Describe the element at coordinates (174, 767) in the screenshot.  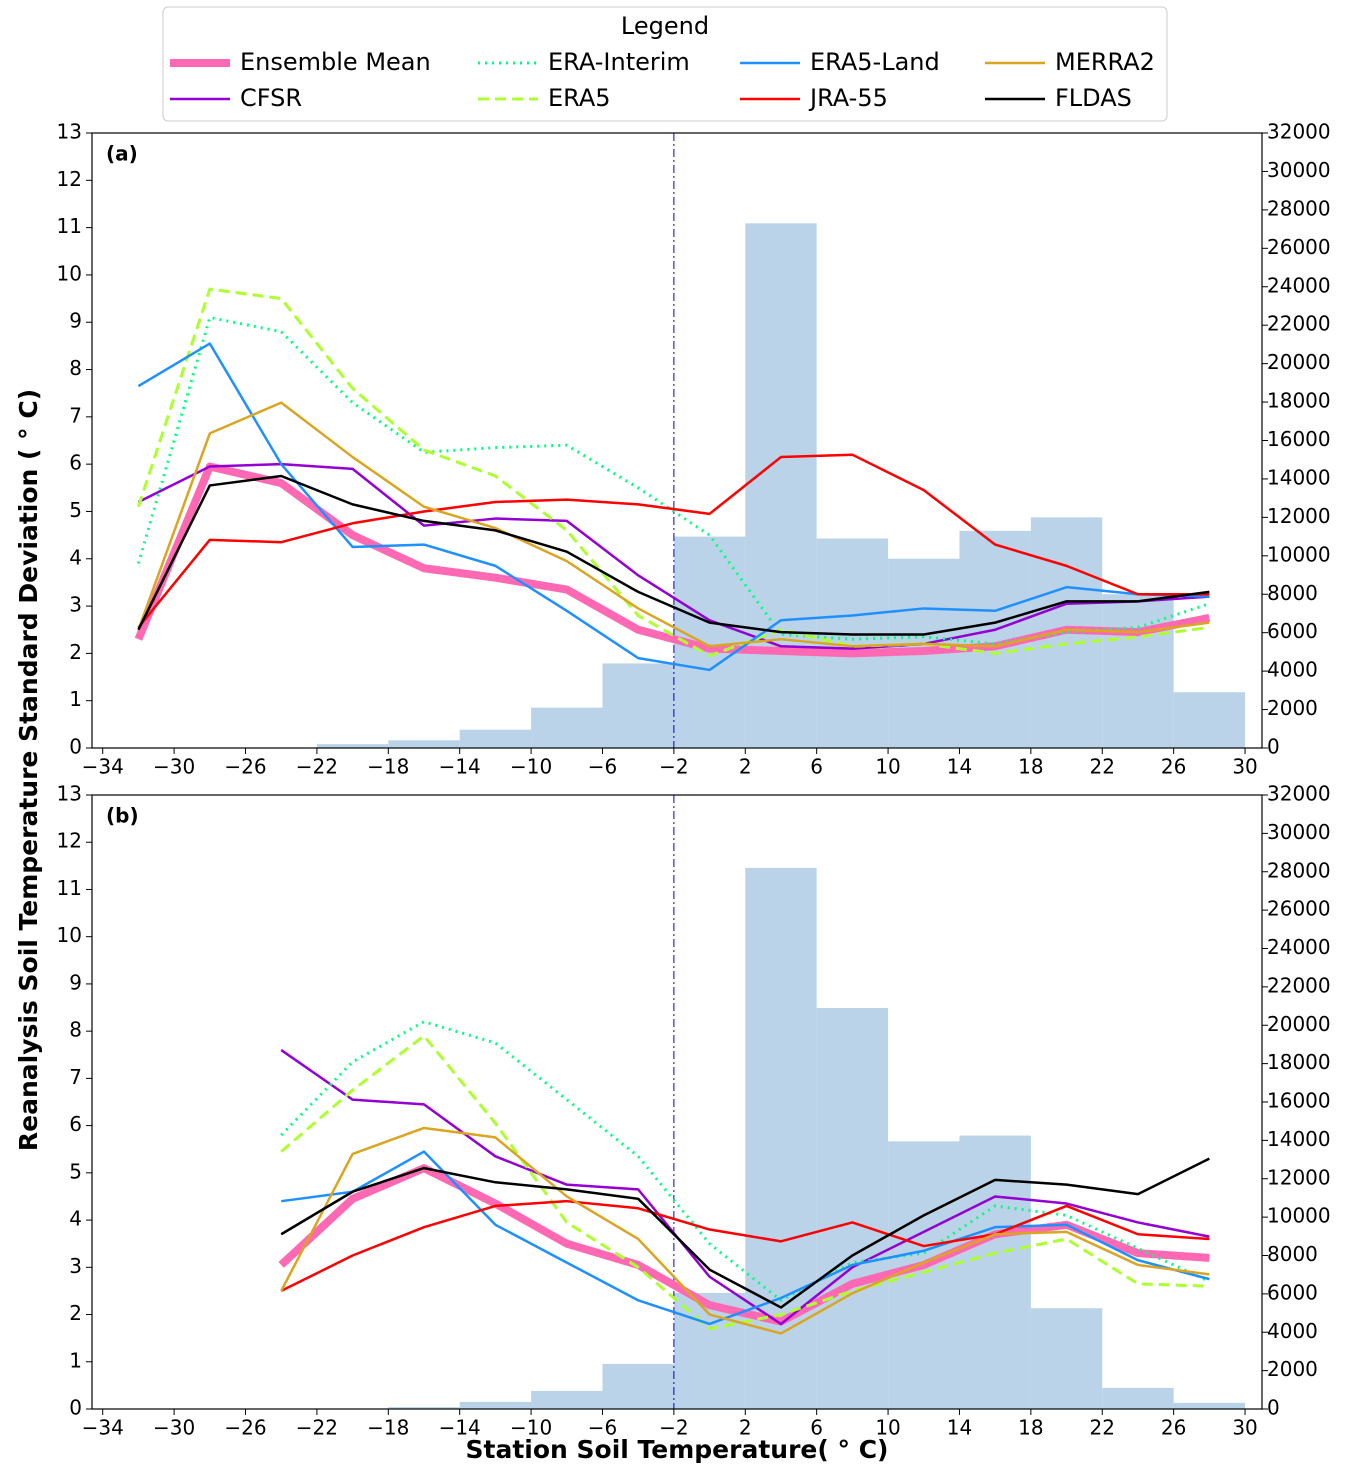
I see `x-tick-label: −30` at that location.